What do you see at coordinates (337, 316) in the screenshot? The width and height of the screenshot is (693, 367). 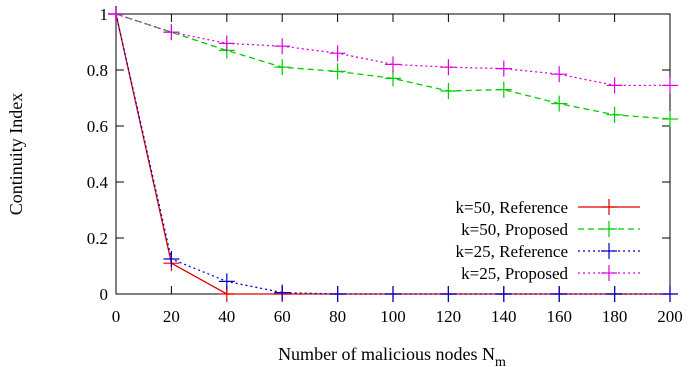 I see `x-tick-label: 80` at bounding box center [337, 316].